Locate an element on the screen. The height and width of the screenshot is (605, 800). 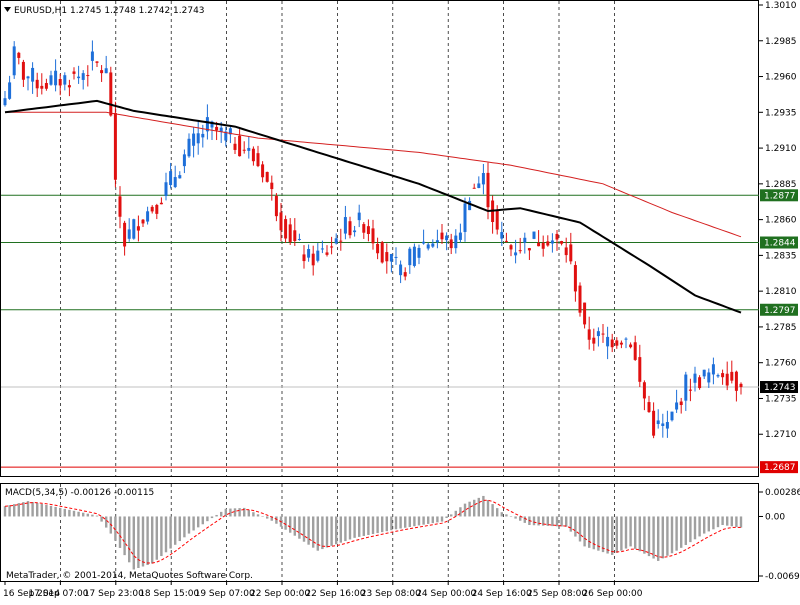
price-tag-label: 1.2687 is located at coordinates (780, 468).